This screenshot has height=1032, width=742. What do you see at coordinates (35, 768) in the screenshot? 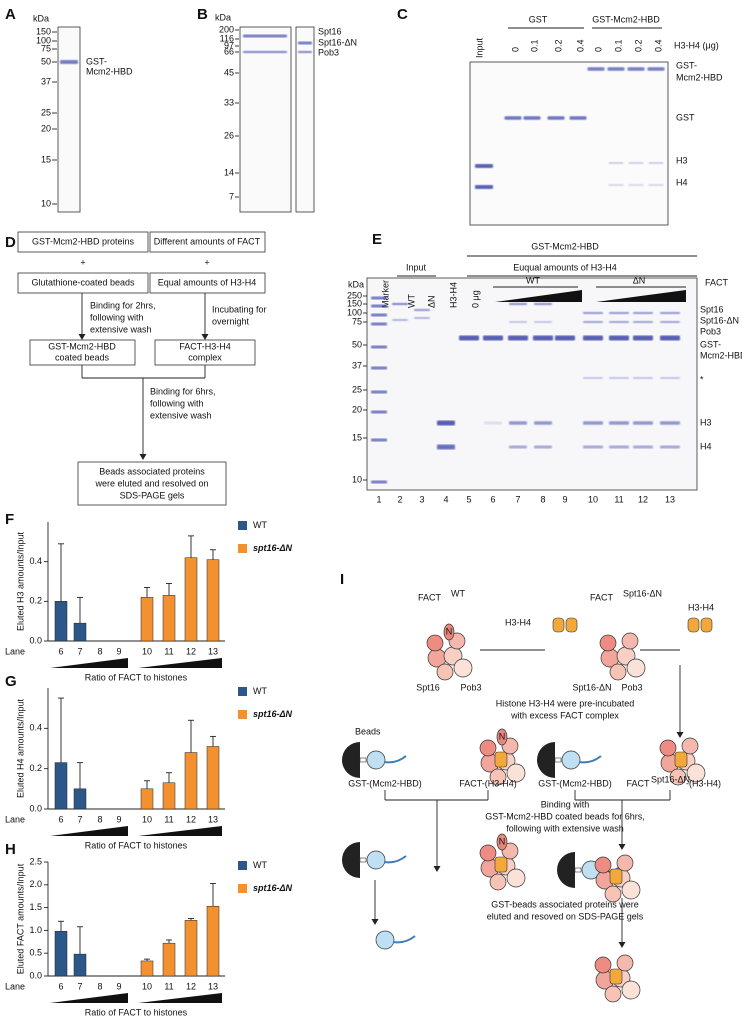
I see `y-tick-label: 0.2` at bounding box center [35, 768].